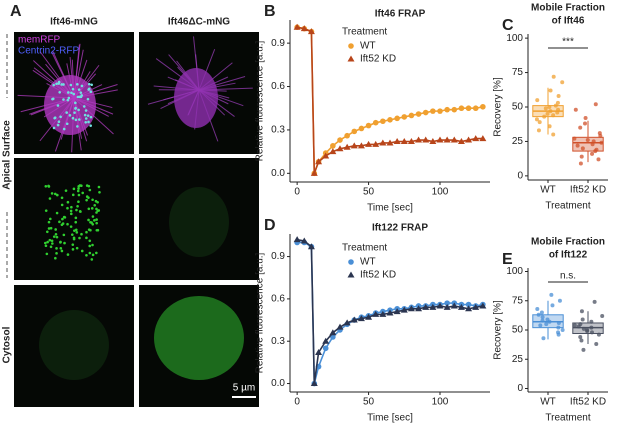 The image size is (625, 424). Describe the element at coordinates (378, 275) in the screenshot. I see `legend-label: Ift52 KD` at that location.